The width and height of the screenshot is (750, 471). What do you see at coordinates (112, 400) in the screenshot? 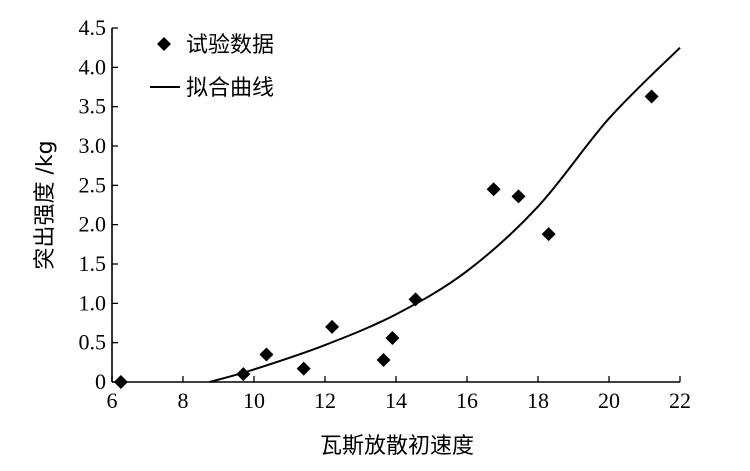
I see `x-tick-label: 6` at bounding box center [112, 400].